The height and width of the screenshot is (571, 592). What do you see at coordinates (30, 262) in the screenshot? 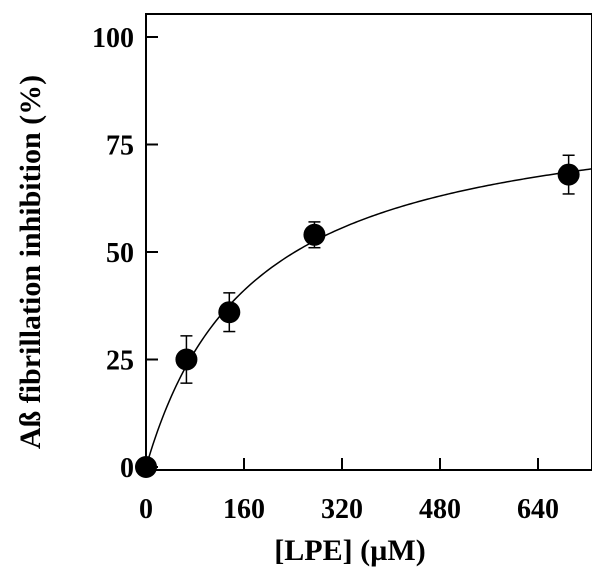
I see `y-axis-label: Aß fibrillation inhibition (%)` at bounding box center [30, 262].